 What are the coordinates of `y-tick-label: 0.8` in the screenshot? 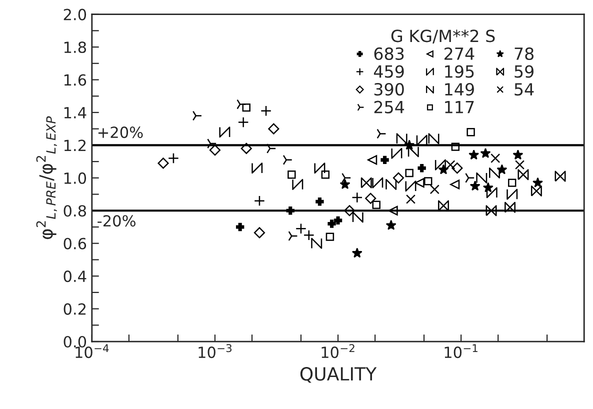 It's located at (75, 211).